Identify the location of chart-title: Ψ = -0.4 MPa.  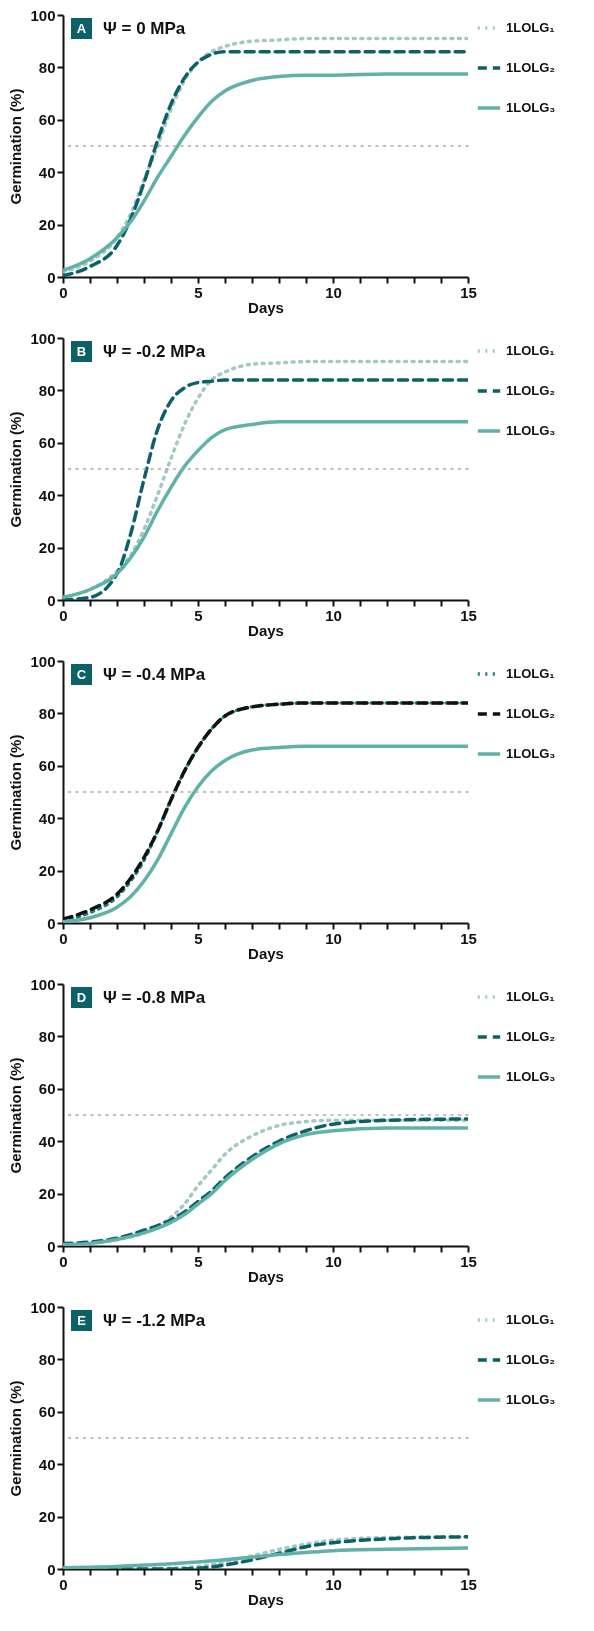
(154, 674).